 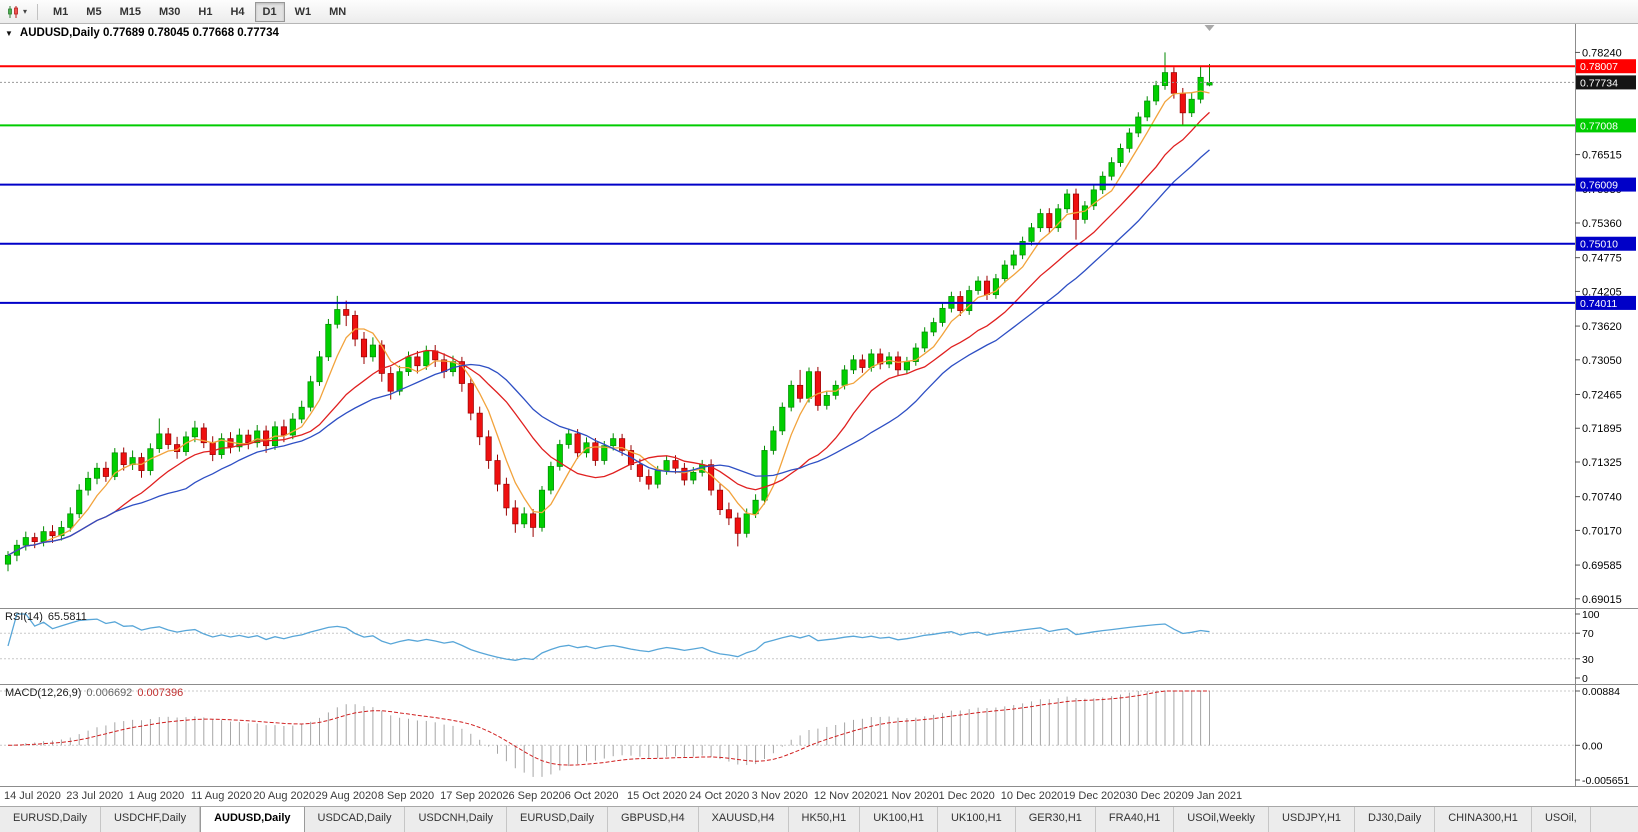 I want to click on rsi-panel: RSI(14) 65.5811 100 70 30 0, so click(x=819, y=646).